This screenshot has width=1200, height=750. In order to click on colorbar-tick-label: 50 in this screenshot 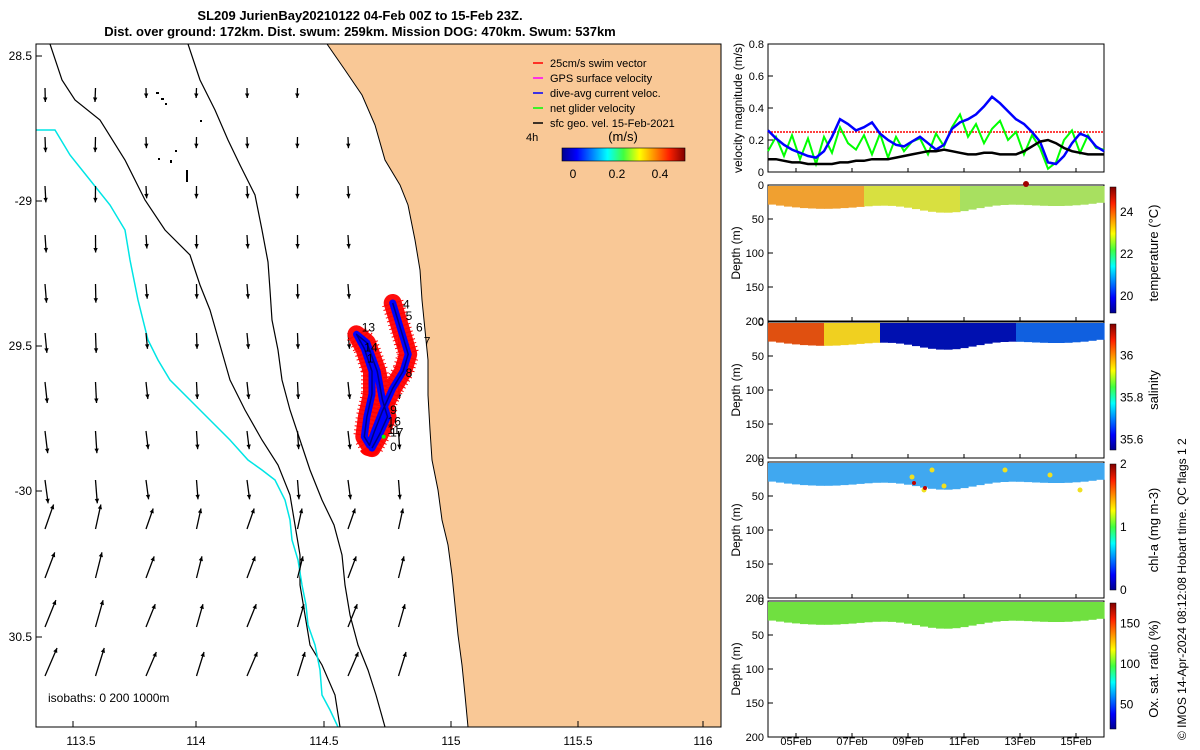, I will do `click(1127, 705)`.